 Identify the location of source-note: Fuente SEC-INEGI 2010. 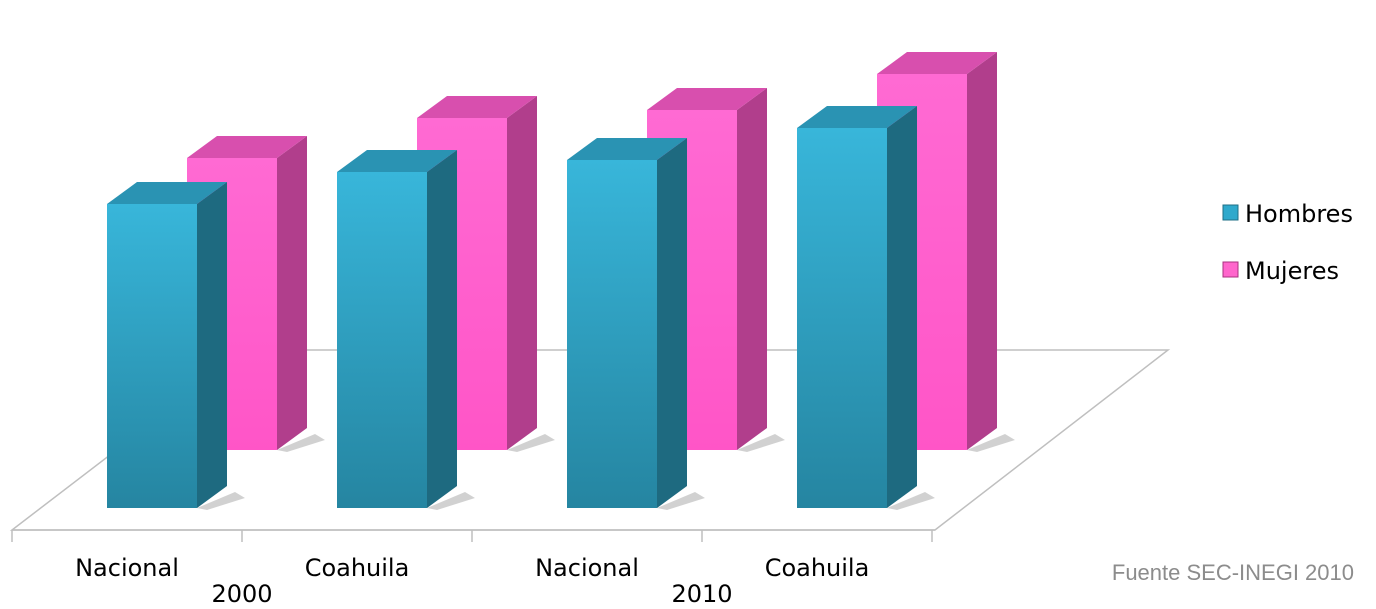
(1232, 572).